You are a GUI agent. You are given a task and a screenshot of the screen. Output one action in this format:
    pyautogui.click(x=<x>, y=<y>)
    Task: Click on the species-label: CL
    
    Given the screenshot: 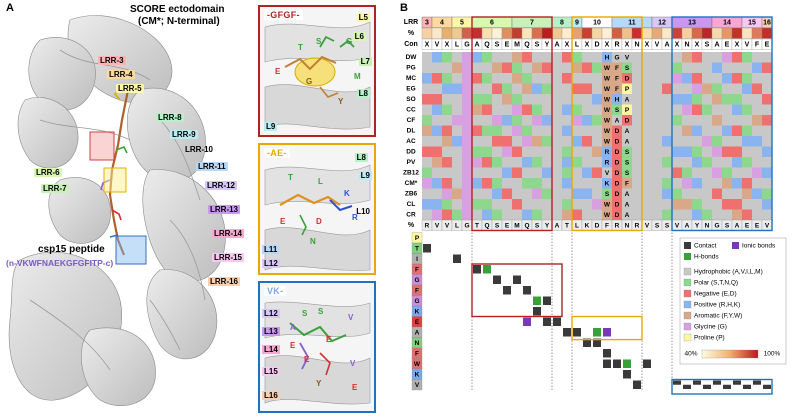 What is the action you would take?
    pyautogui.click(x=411, y=204)
    